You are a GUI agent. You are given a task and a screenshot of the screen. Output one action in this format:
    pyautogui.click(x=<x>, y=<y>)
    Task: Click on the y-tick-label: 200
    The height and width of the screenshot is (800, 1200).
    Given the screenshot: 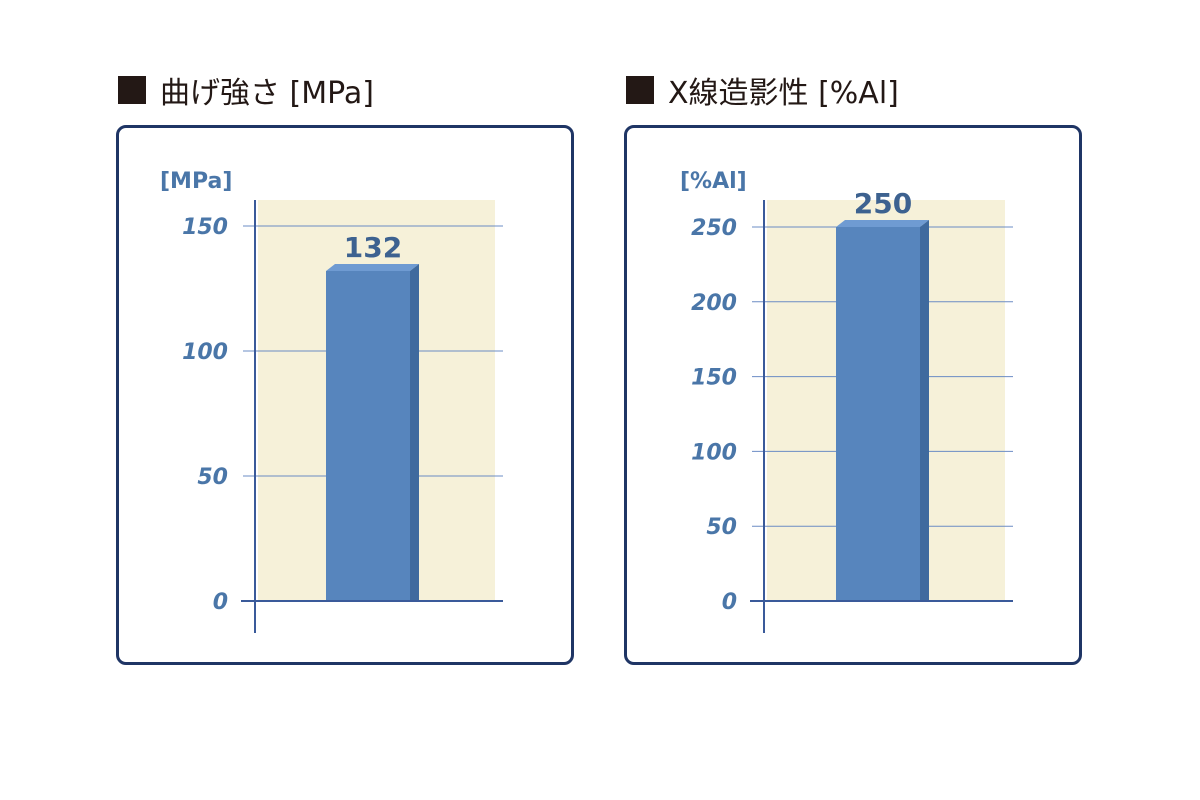 What is the action you would take?
    pyautogui.click(x=714, y=303)
    